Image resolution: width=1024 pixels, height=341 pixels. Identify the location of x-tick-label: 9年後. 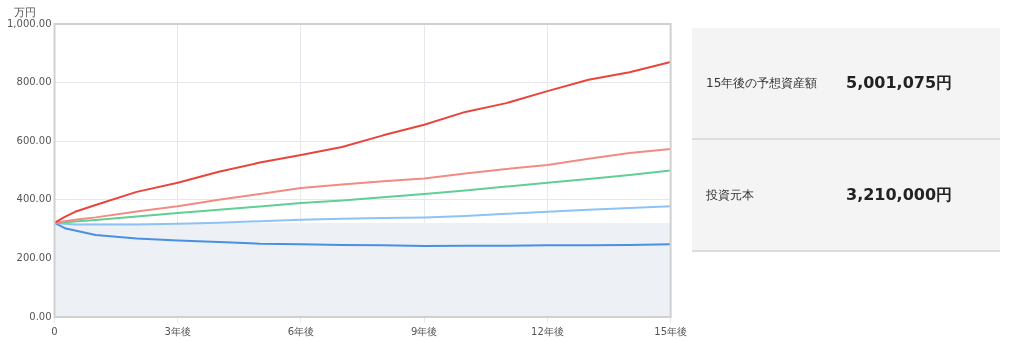
(424, 331).